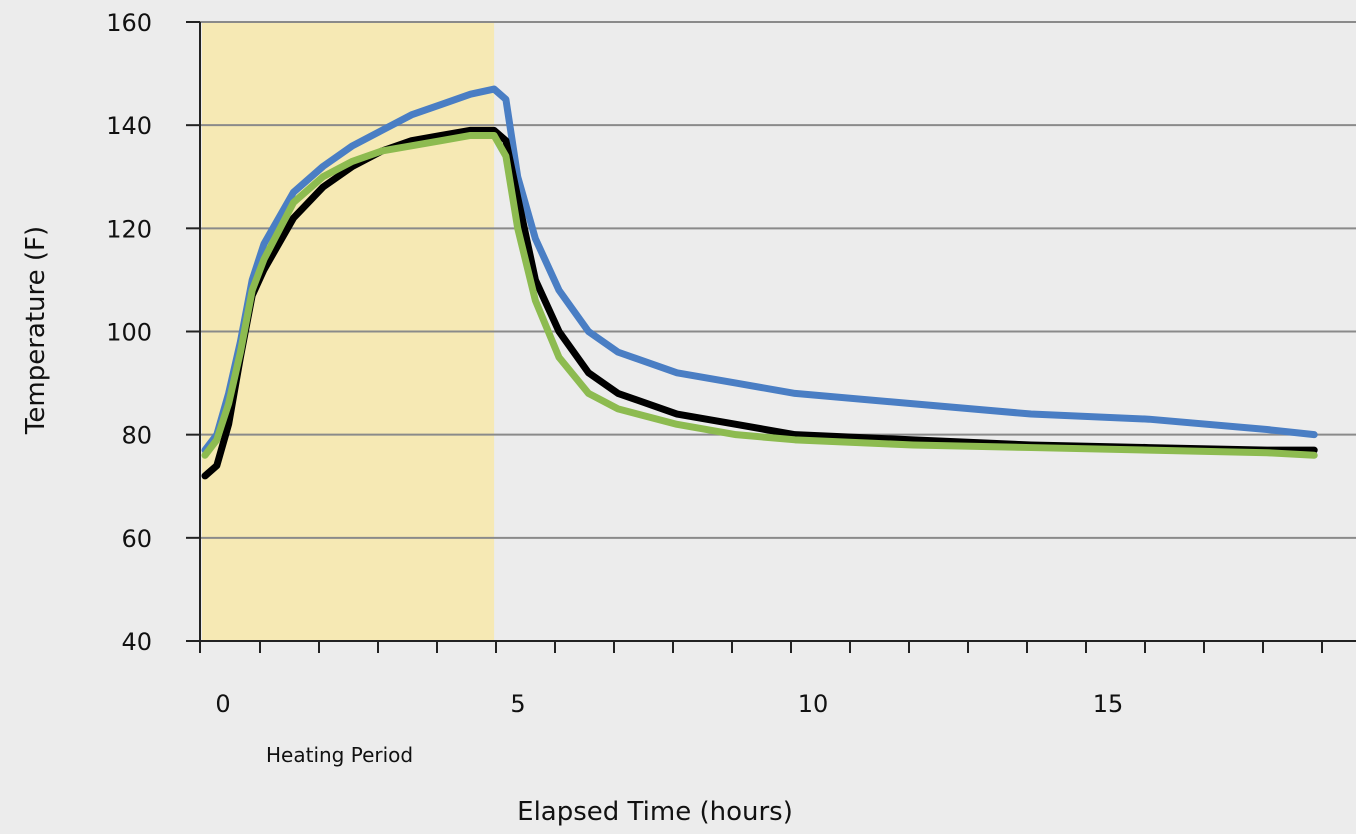  Describe the element at coordinates (1108, 704) in the screenshot. I see `x-tick-label: 15` at that location.